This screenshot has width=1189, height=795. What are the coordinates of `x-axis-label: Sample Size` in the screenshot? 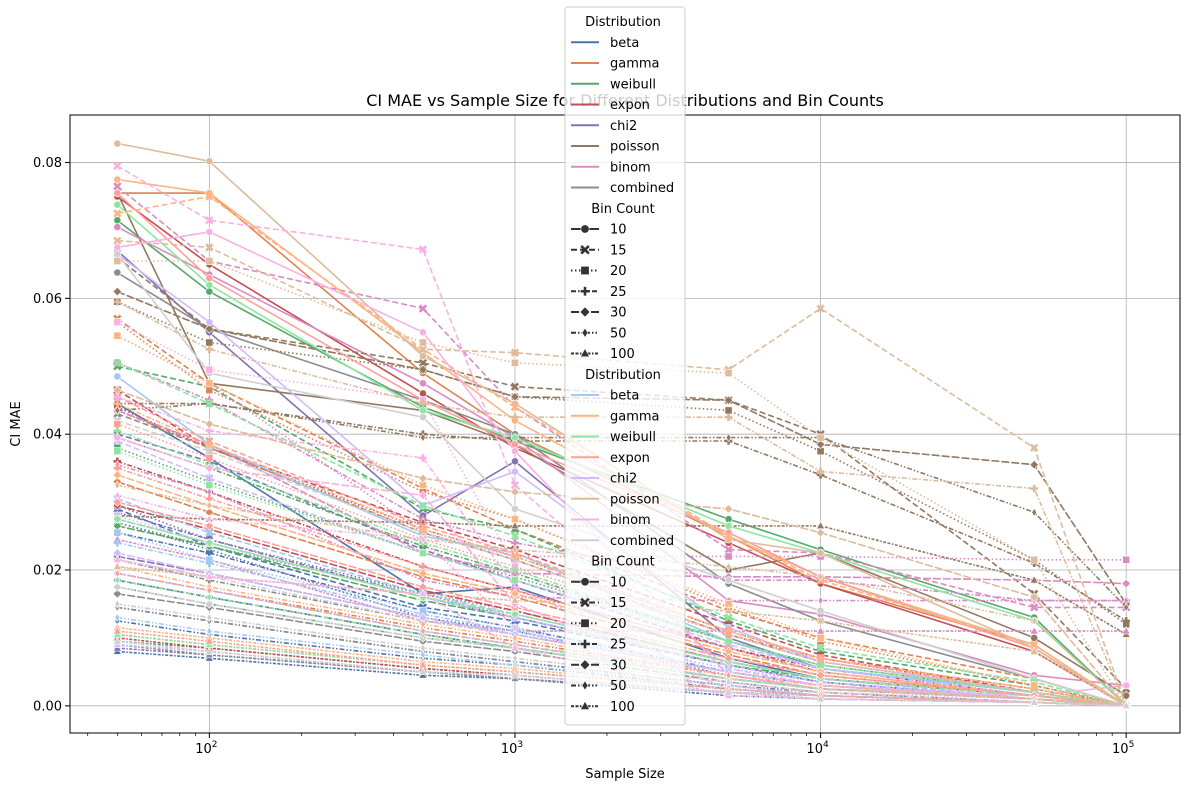 It's located at (625, 774).